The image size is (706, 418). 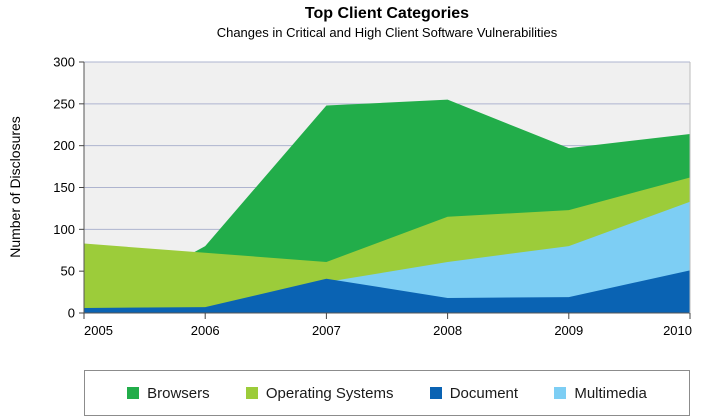 What do you see at coordinates (178, 393) in the screenshot?
I see `legend-label: Browsers` at bounding box center [178, 393].